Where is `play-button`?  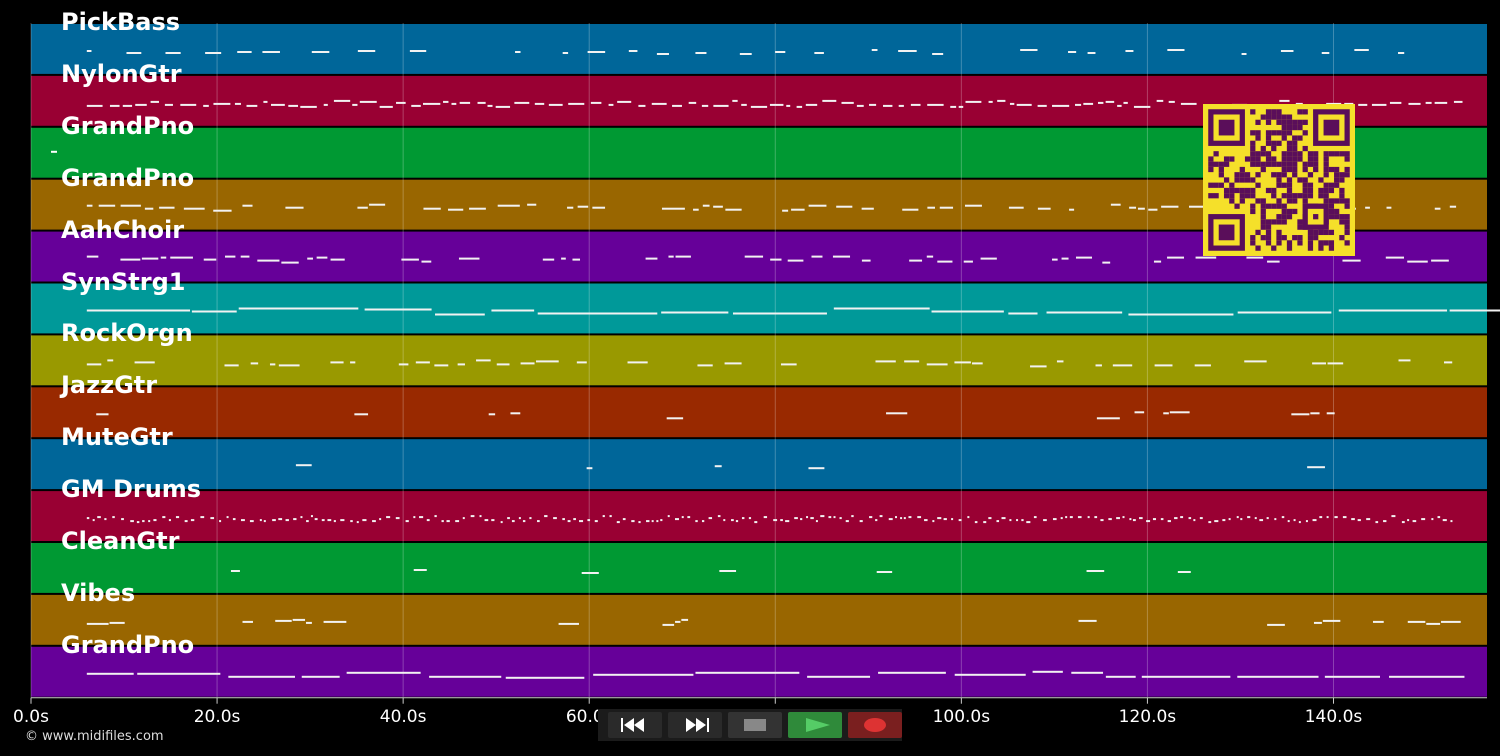
play-button is located at coordinates (815, 725).